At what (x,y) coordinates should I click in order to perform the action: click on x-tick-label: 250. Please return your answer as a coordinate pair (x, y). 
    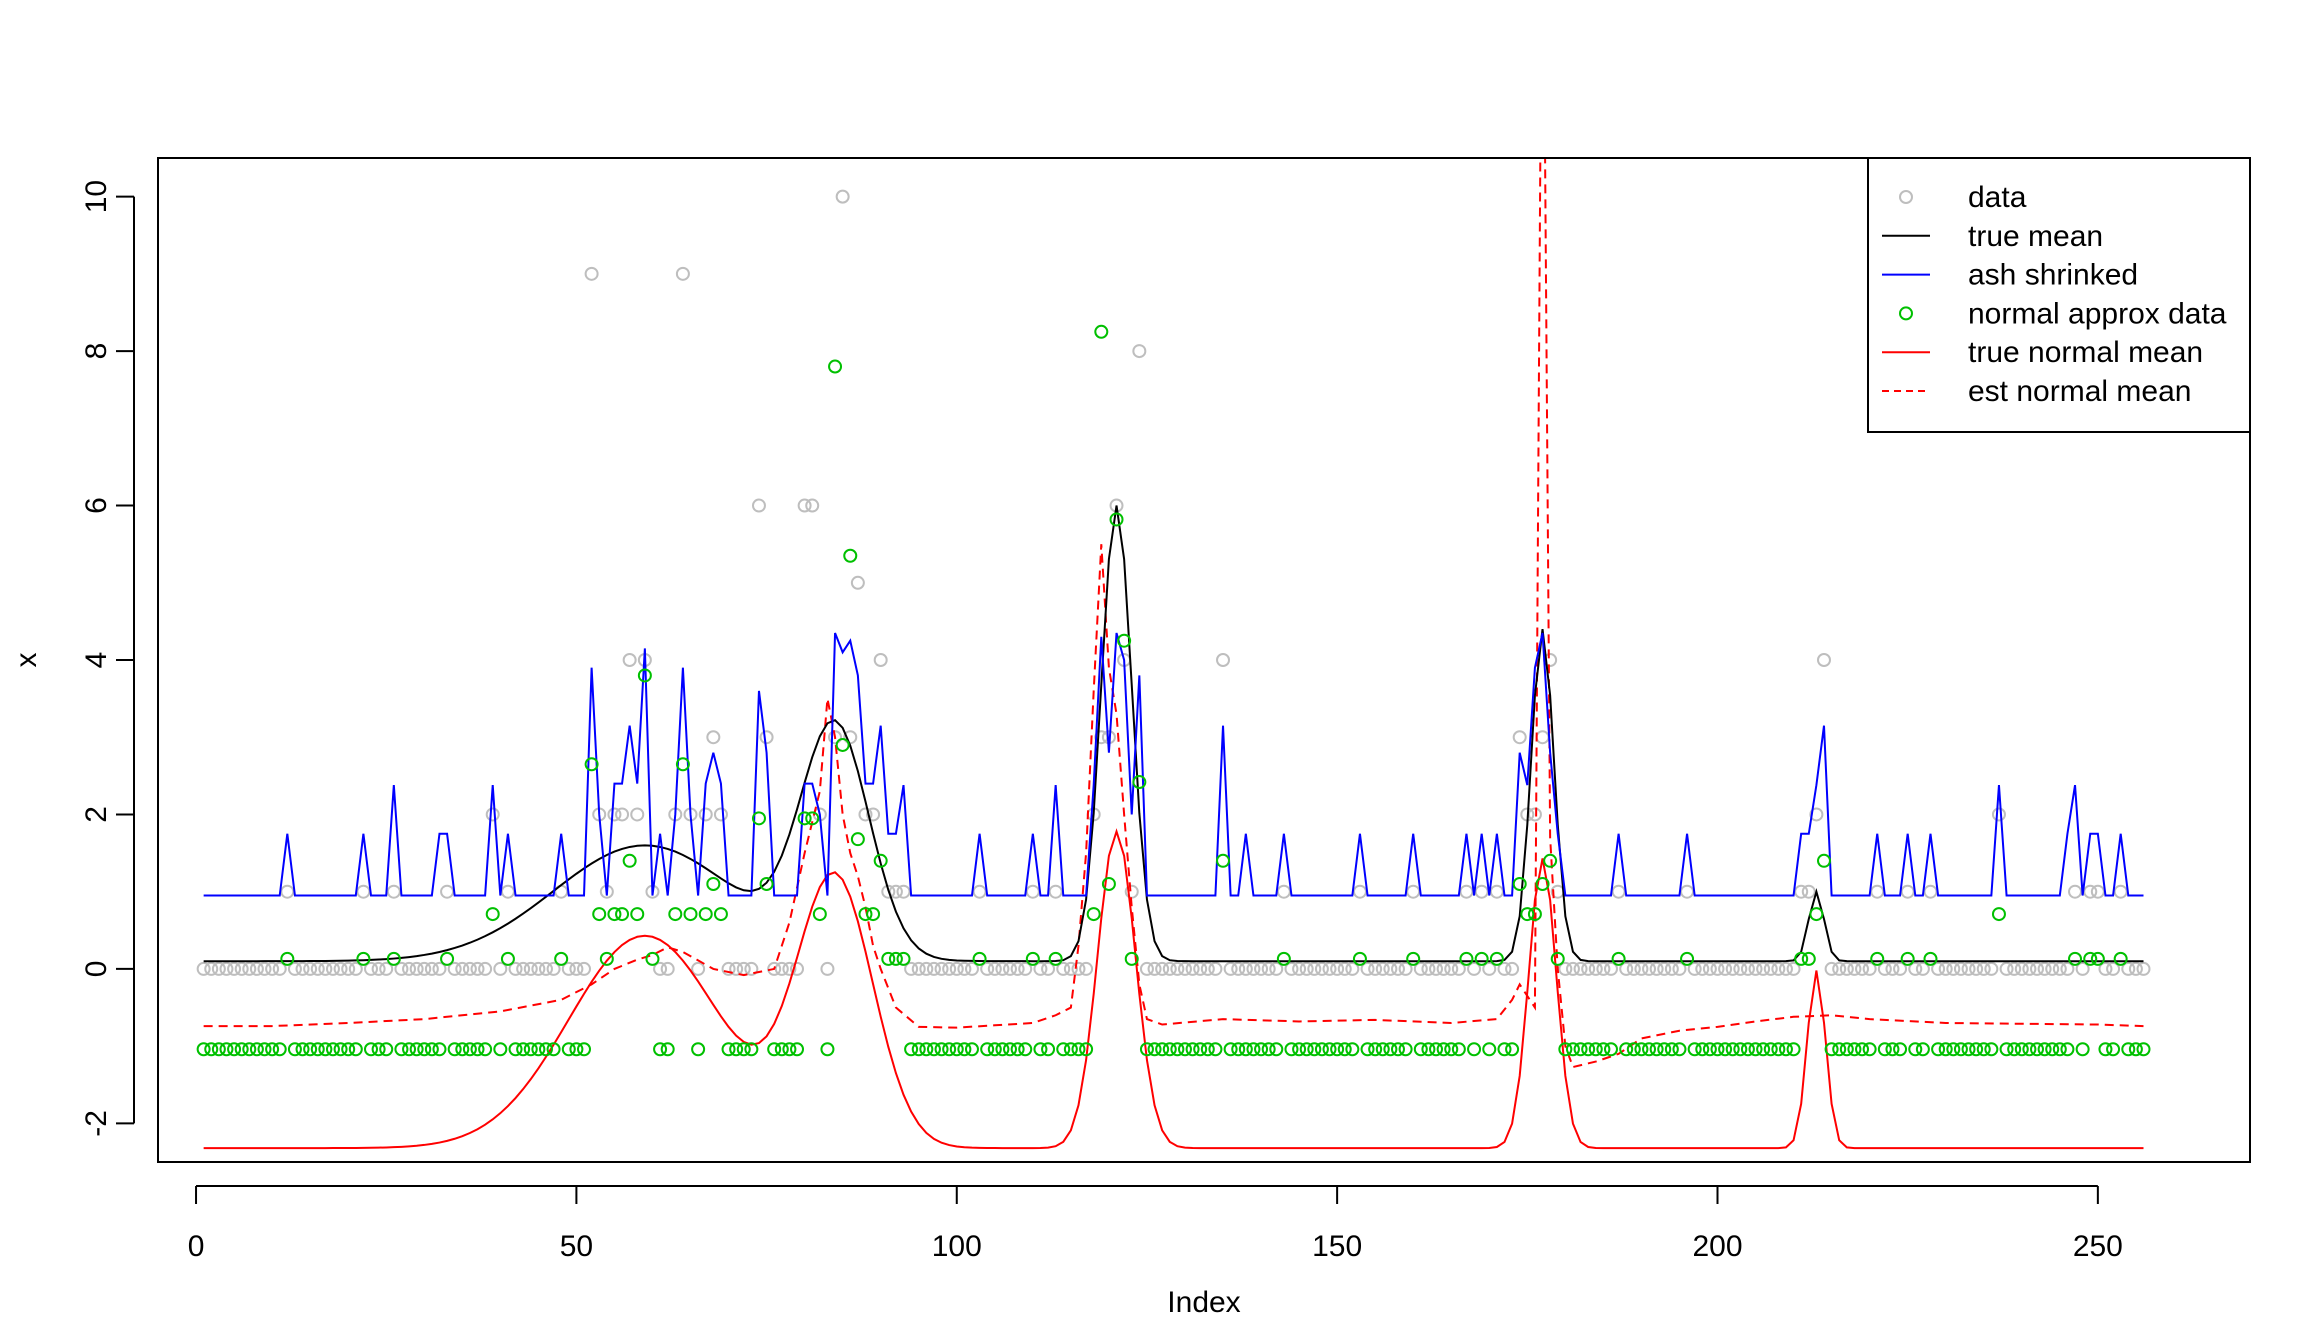
    Looking at the image, I should click on (2098, 1246).